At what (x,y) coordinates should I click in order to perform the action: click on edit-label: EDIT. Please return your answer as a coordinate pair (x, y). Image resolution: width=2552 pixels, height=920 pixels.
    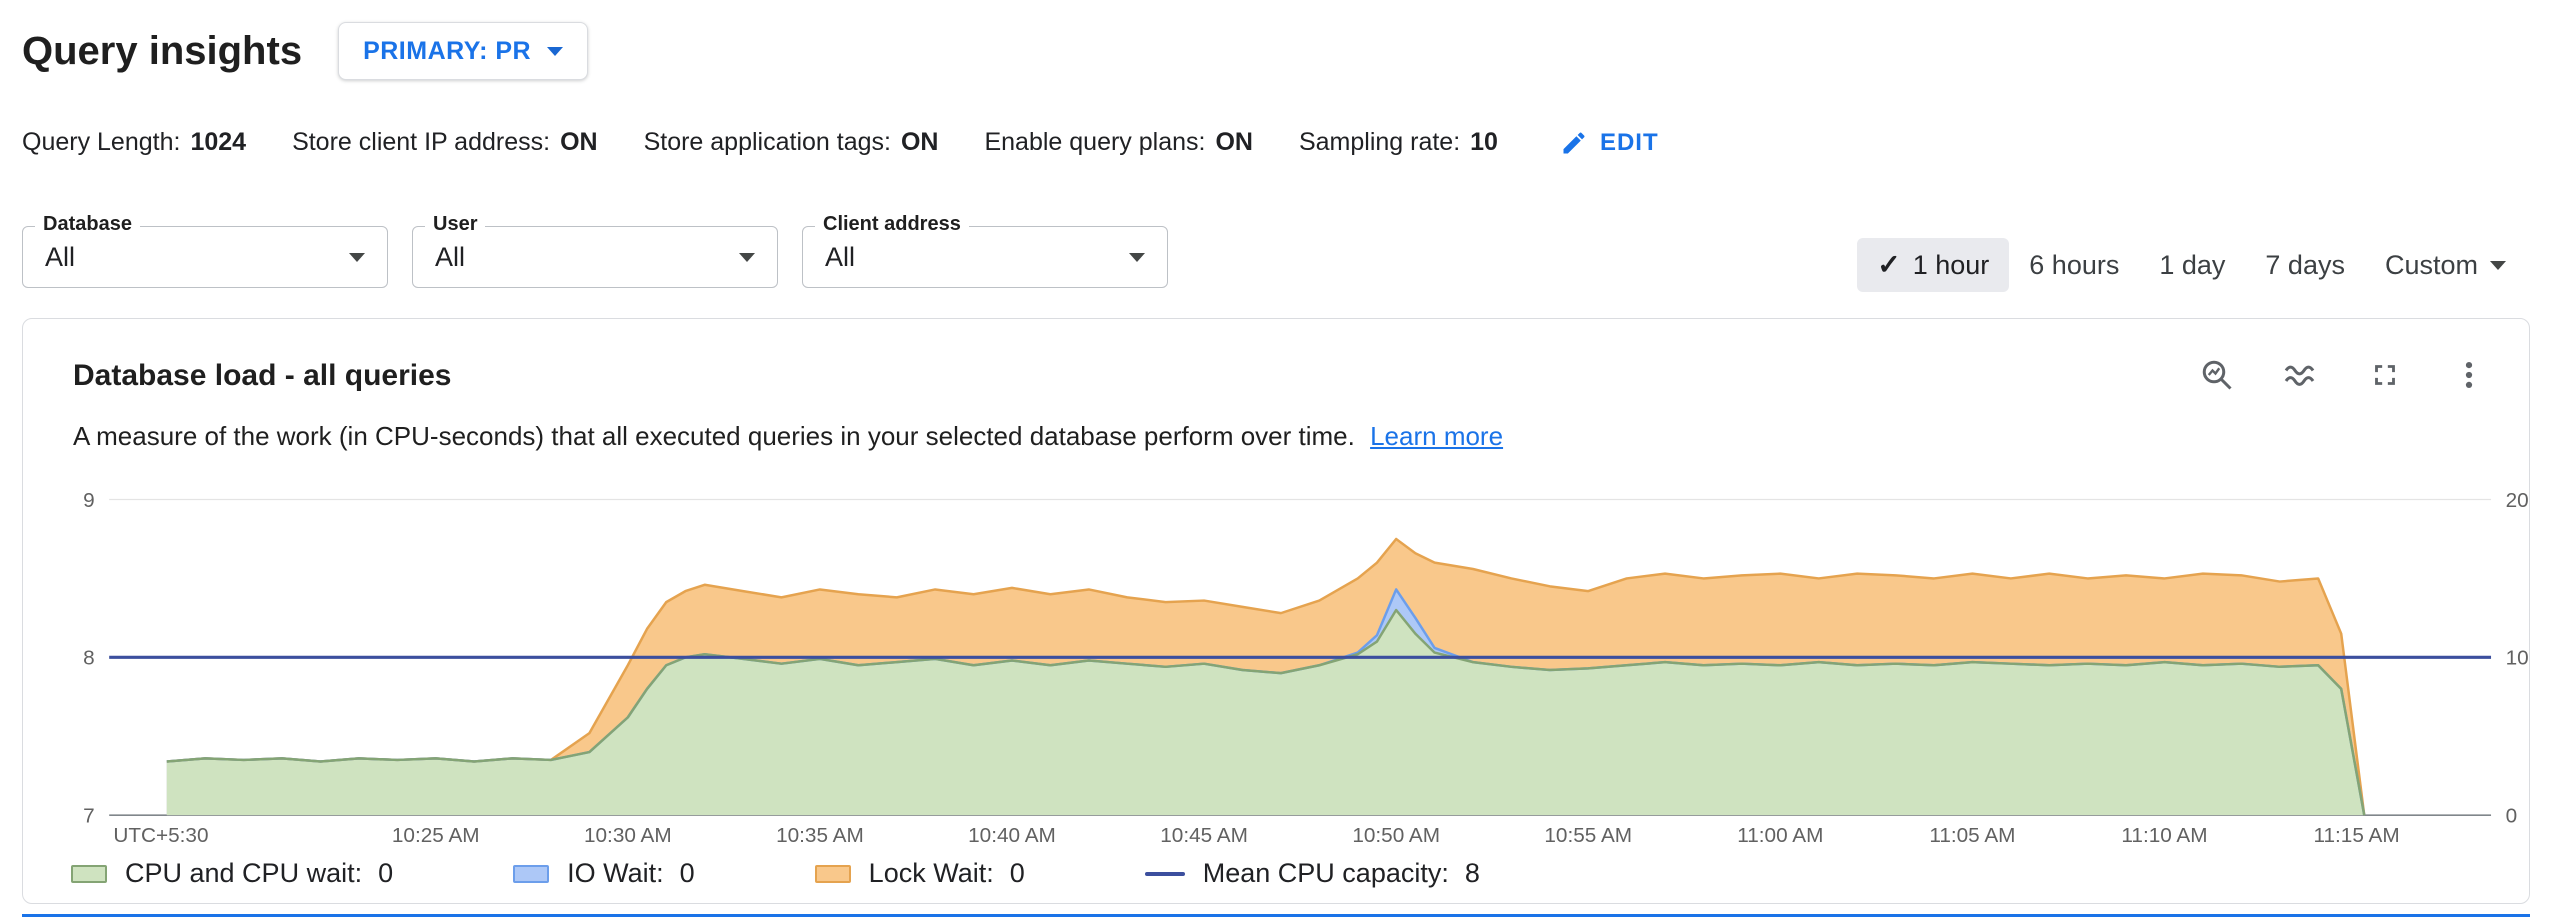
    Looking at the image, I should click on (1629, 142).